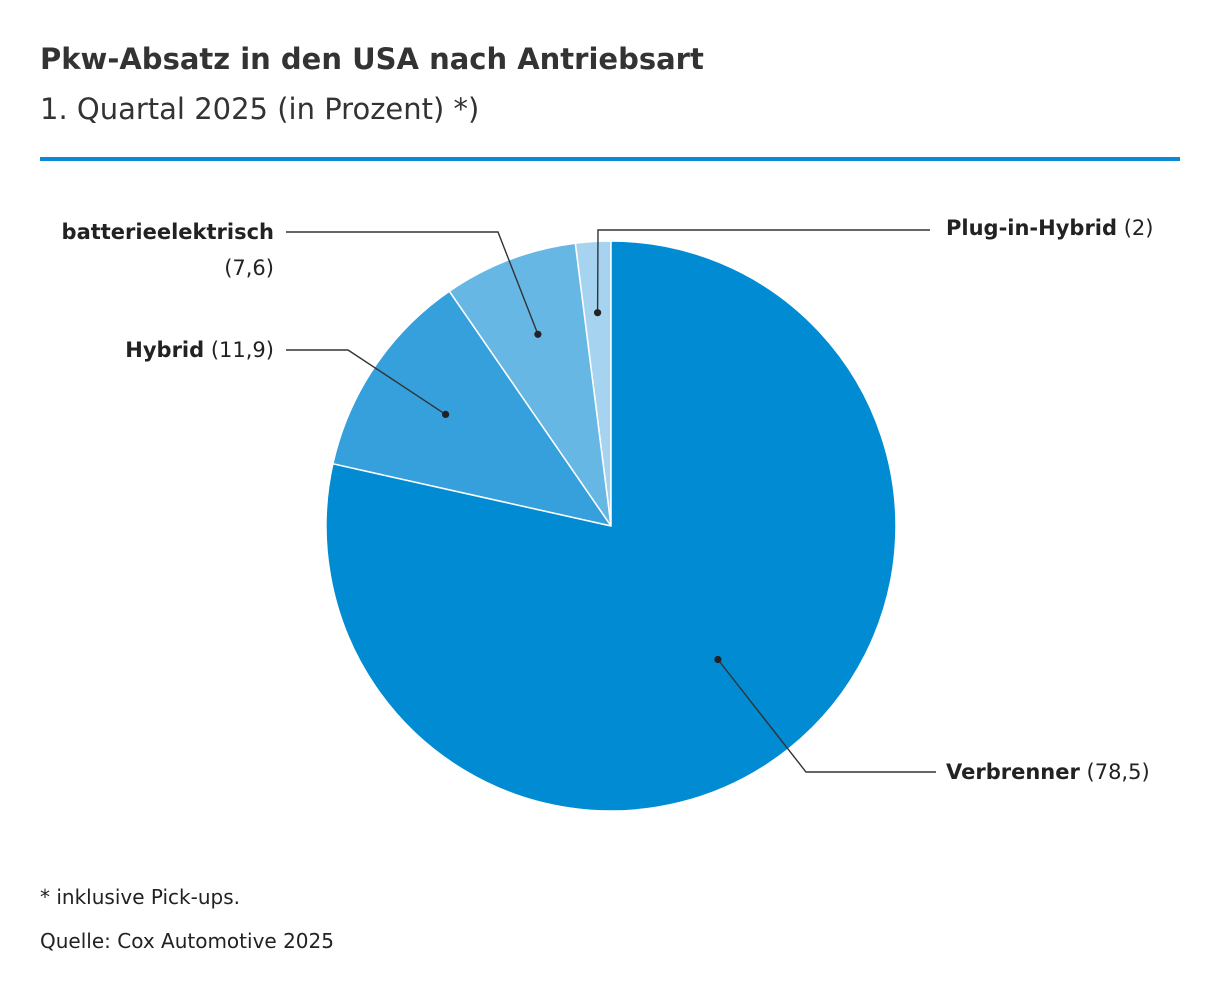 The width and height of the screenshot is (1220, 996). I want to click on pie-slice-hybrid, so click(472, 408).